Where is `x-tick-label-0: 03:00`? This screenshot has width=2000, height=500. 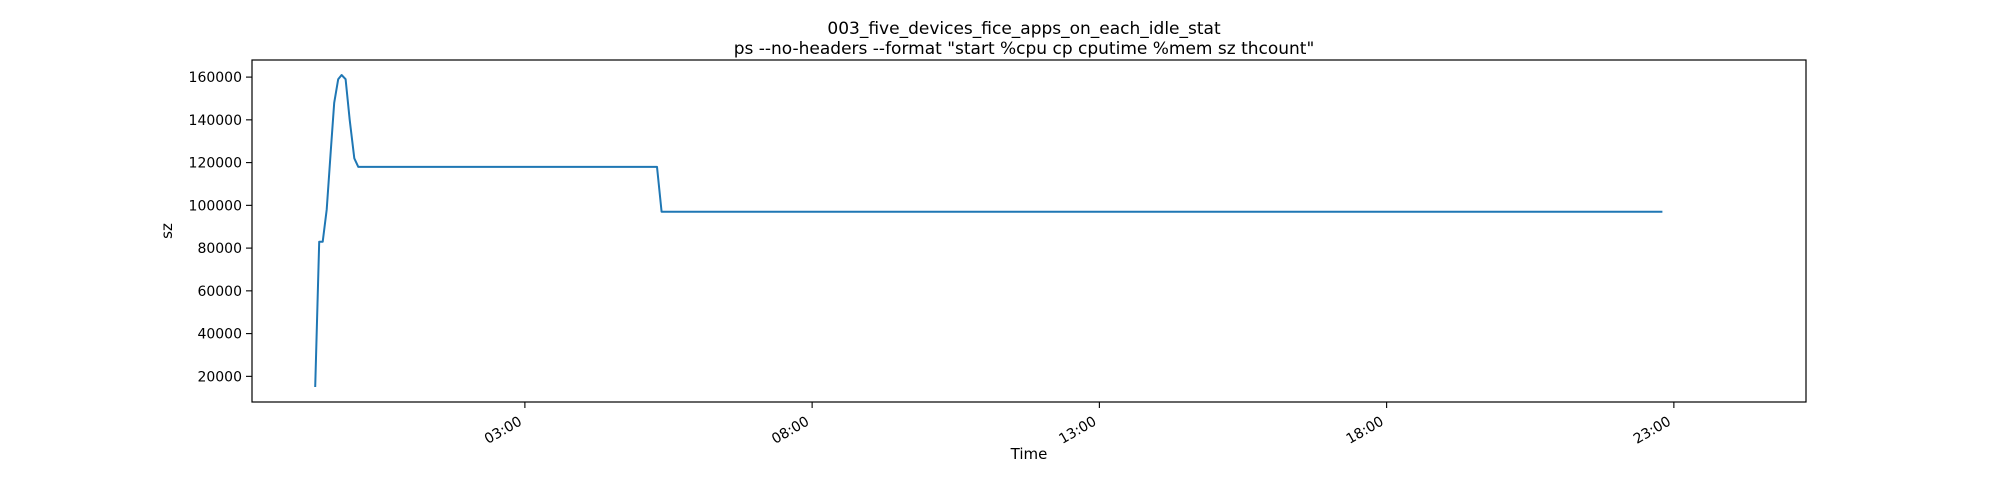
x-tick-label-0: 03:00 is located at coordinates (503, 431).